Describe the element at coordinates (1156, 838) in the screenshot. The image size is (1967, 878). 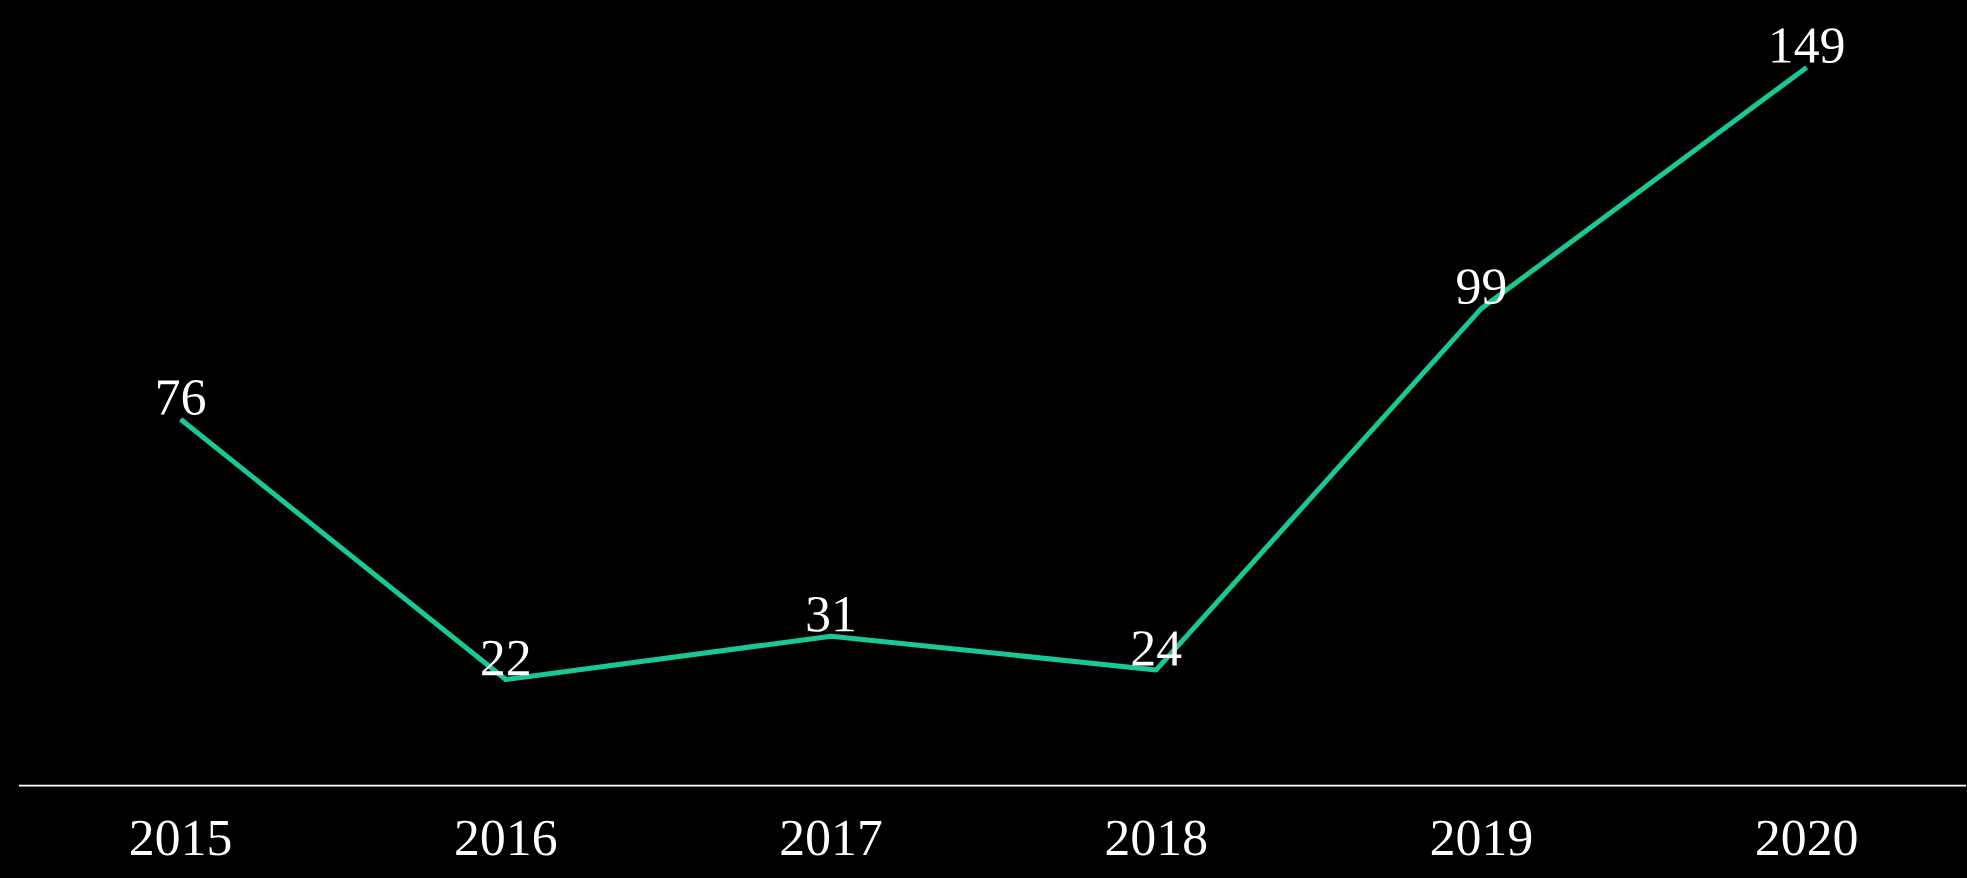
I see `x-tick-label: 2018` at that location.